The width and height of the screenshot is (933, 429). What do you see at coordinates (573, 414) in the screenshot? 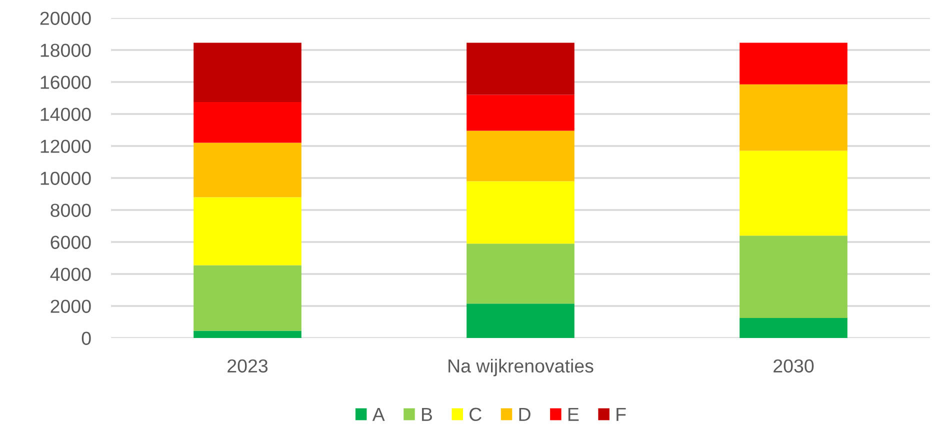
I see `legend-label: E` at bounding box center [573, 414].